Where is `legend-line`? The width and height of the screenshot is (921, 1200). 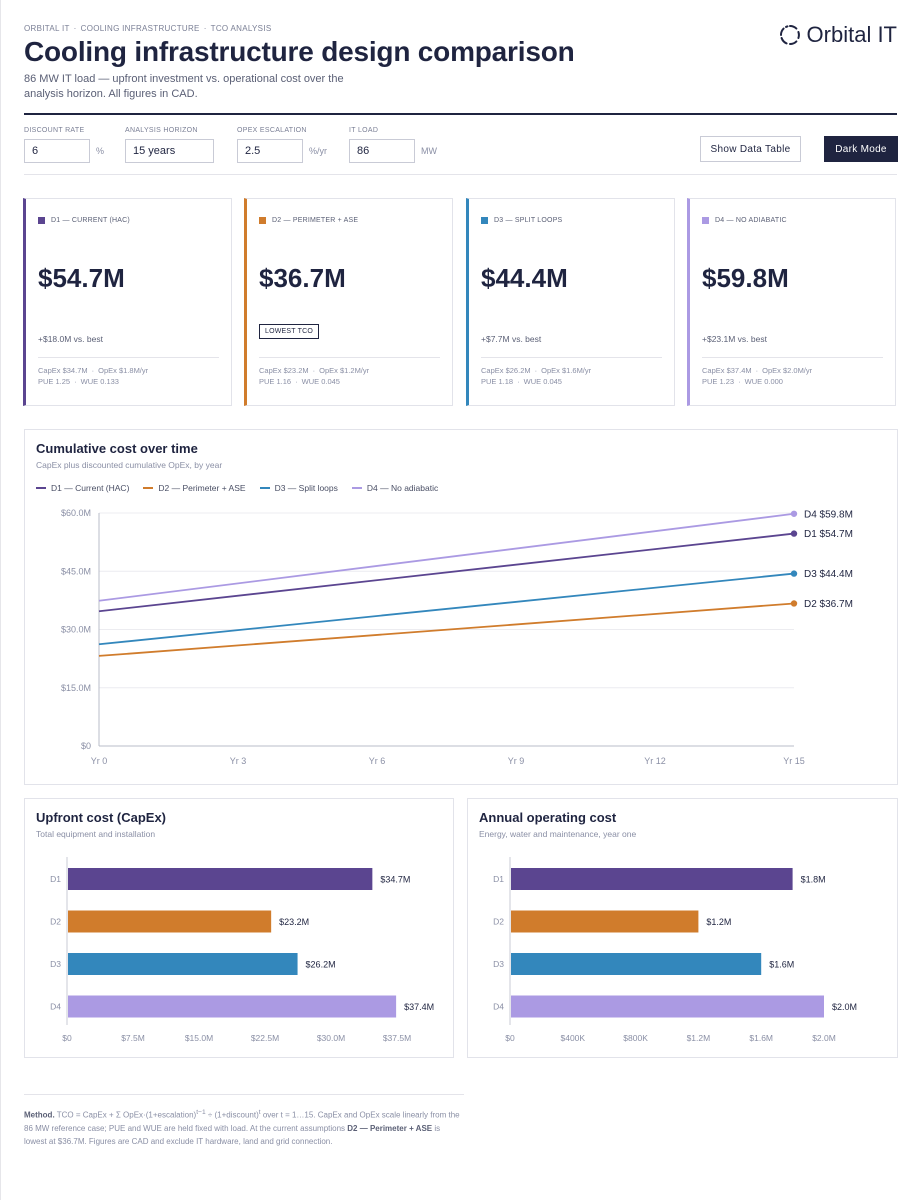
legend-line is located at coordinates (264, 488).